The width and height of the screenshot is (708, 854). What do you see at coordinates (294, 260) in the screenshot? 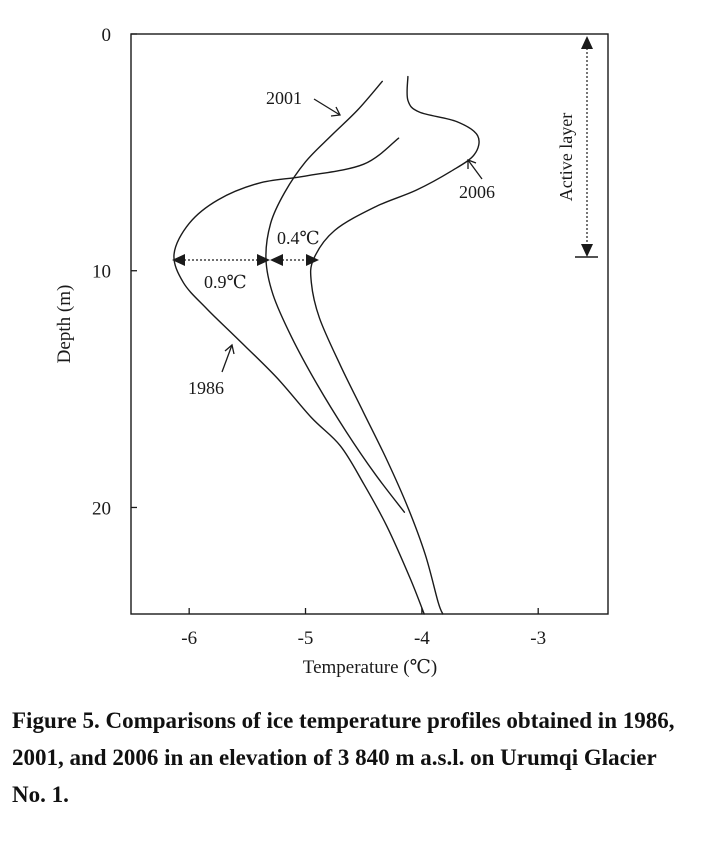
I see `diff-2001-2006-arrow` at bounding box center [294, 260].